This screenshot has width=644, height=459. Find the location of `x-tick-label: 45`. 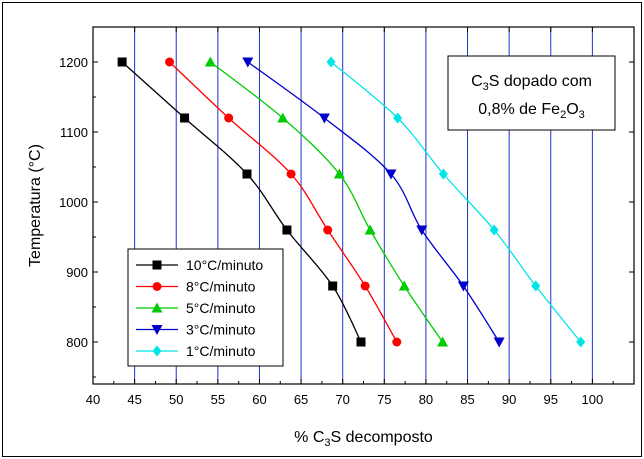

x-tick-label: 45 is located at coordinates (134, 399).